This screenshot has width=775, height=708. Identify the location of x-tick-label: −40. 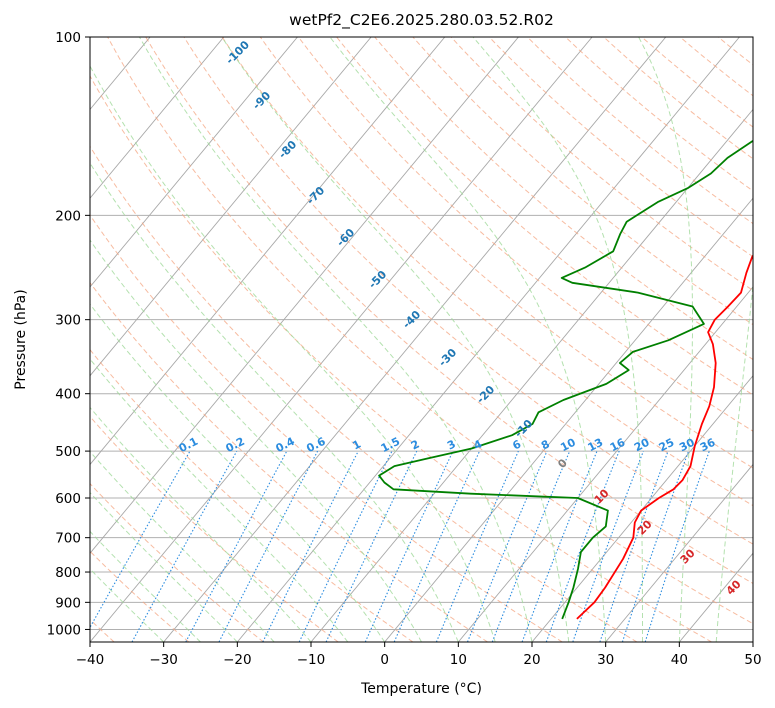
(90, 660).